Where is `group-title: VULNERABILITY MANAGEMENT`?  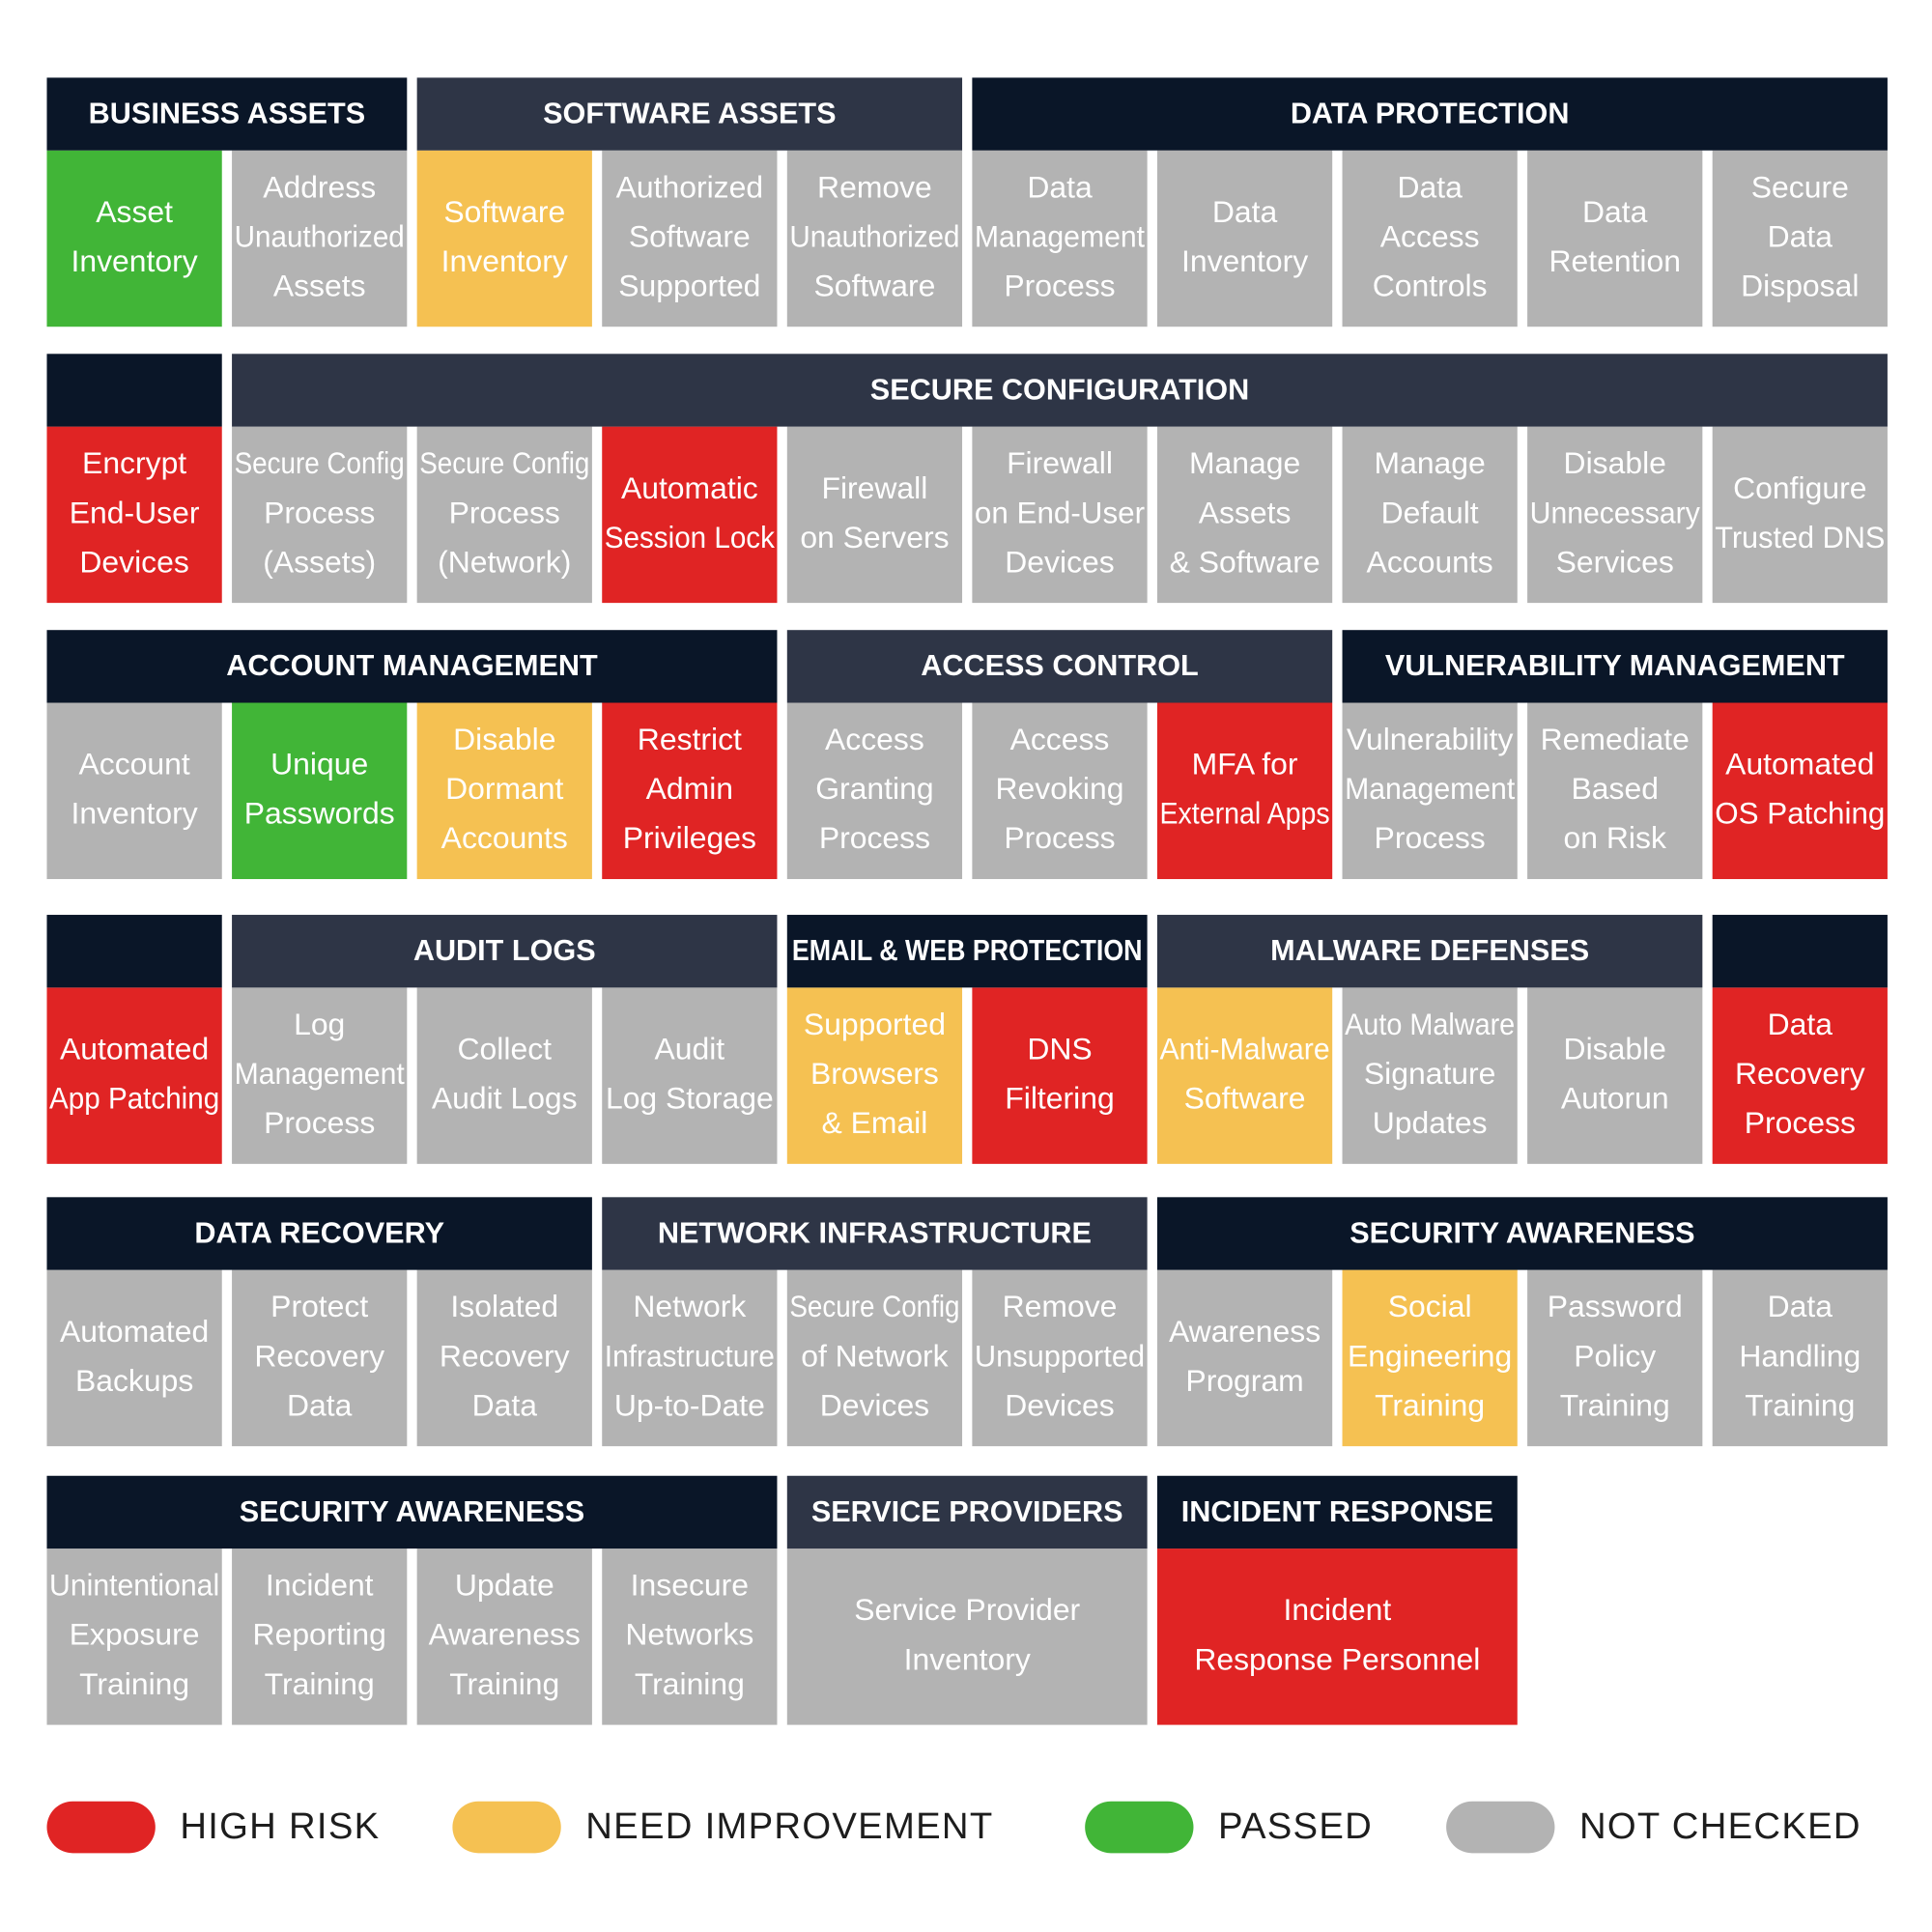
group-title: VULNERABILITY MANAGEMENT is located at coordinates (1615, 665).